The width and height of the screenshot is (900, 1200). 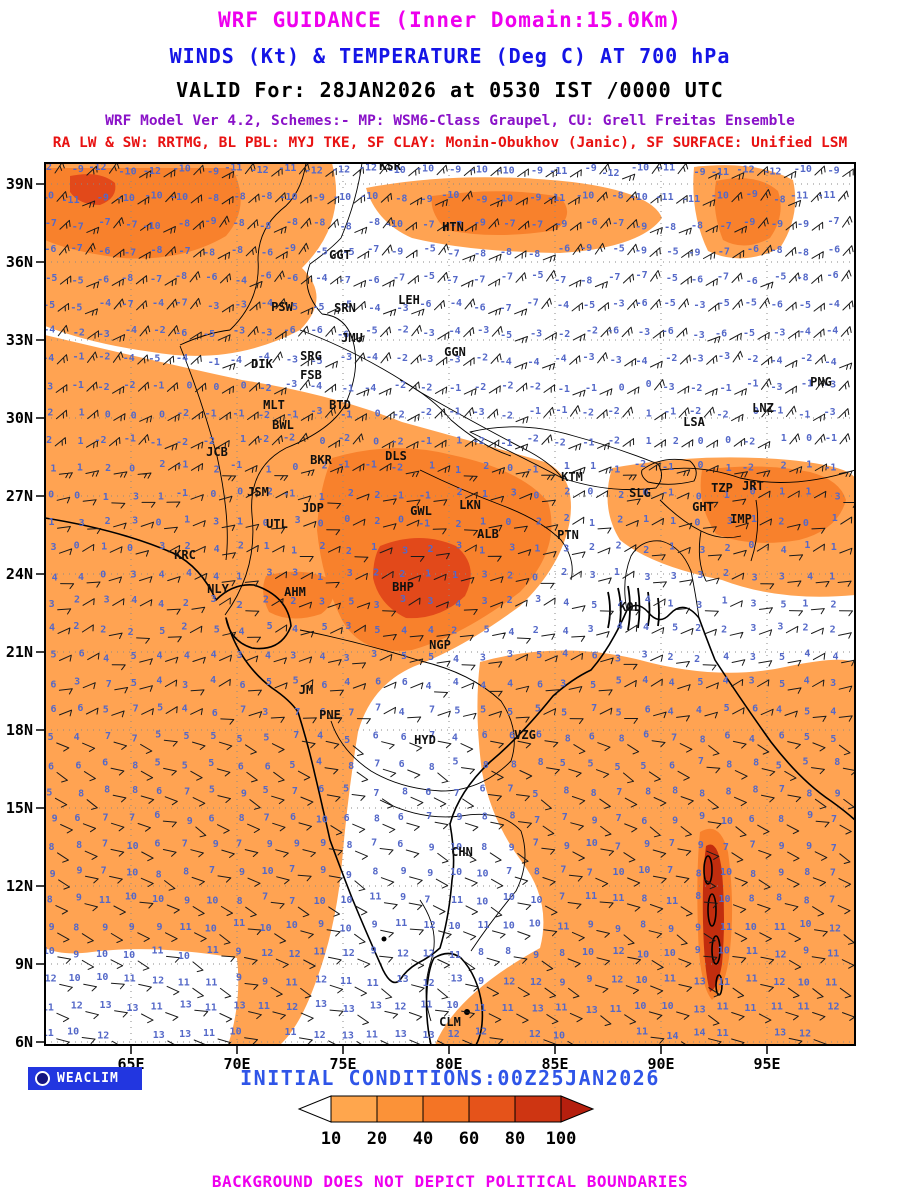 What do you see at coordinates (343, 335) in the screenshot?
I see `svg-text: -6` at bounding box center [343, 335].